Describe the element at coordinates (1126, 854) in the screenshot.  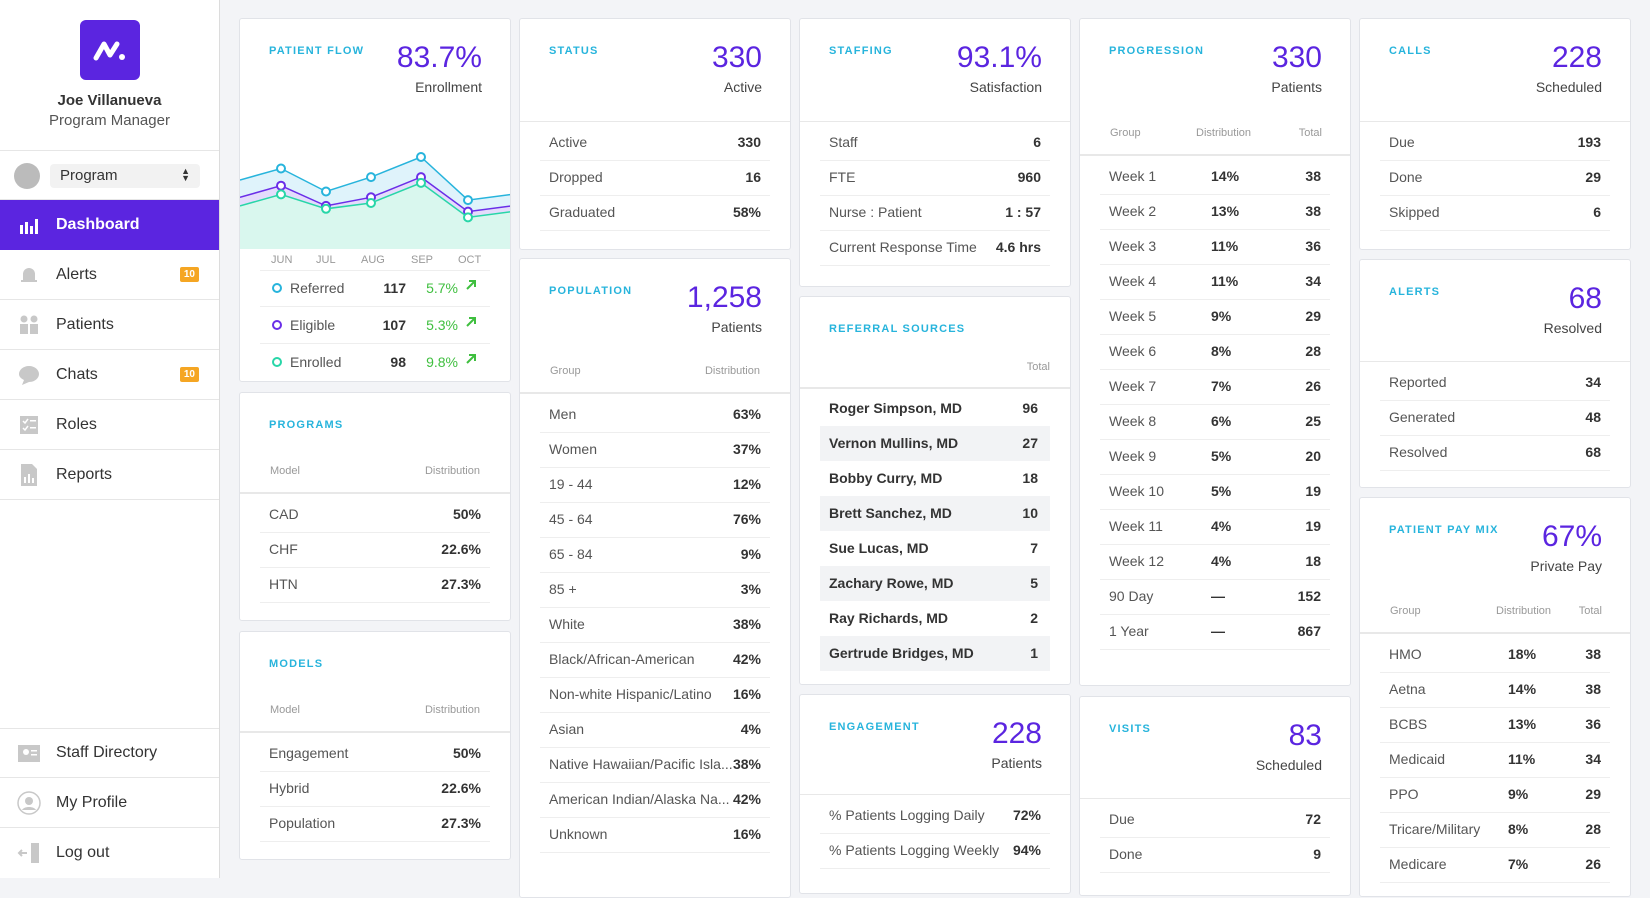
I see `row-label: Done` at that location.